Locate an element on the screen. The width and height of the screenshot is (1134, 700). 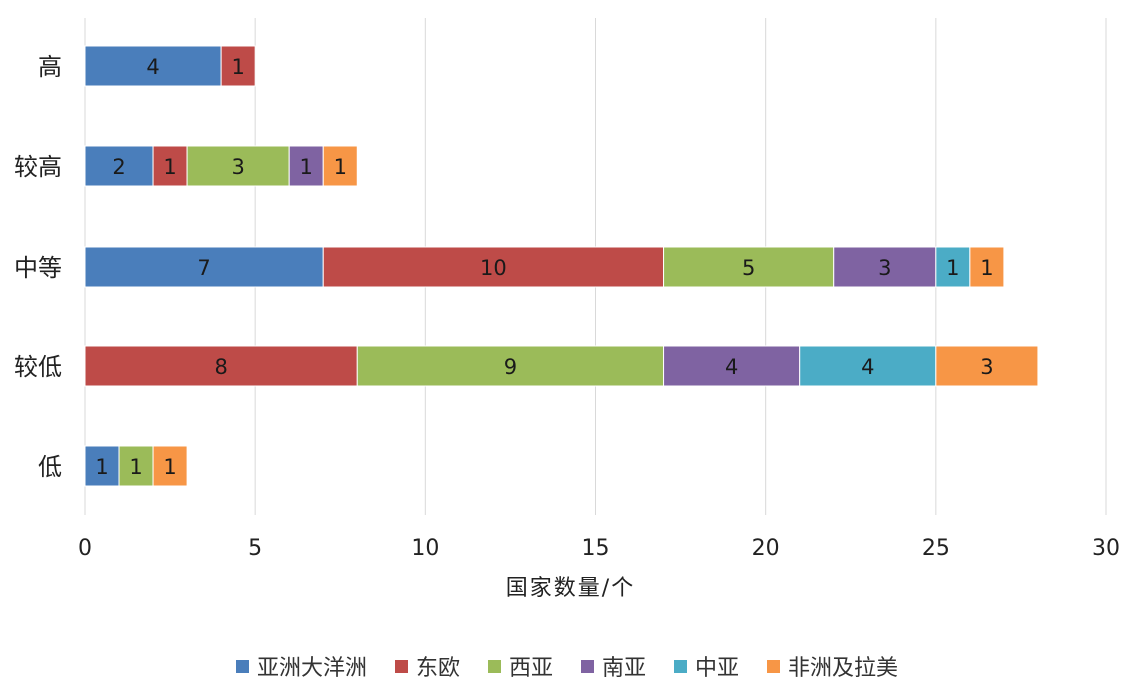
data-label: 5 is located at coordinates (748, 268).